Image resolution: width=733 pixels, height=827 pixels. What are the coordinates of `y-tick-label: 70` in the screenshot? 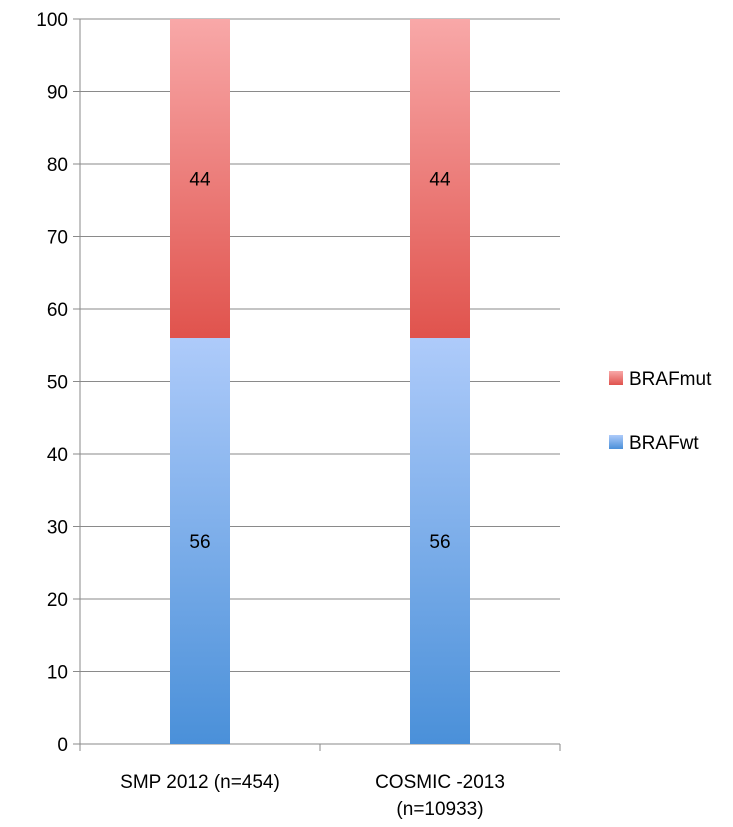 It's located at (57, 238).